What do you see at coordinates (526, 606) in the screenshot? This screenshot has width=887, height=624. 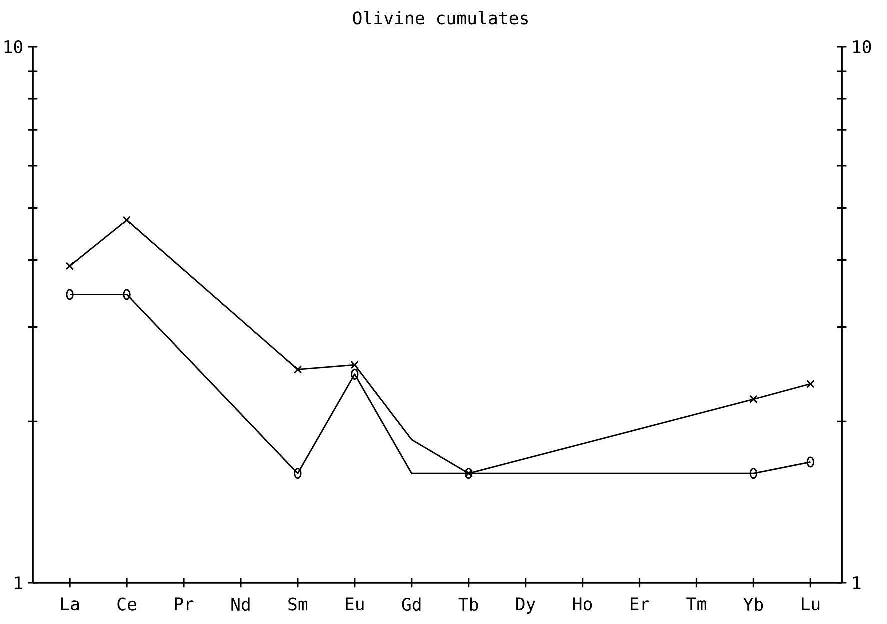 I see `x-tick-label: Dy` at bounding box center [526, 606].